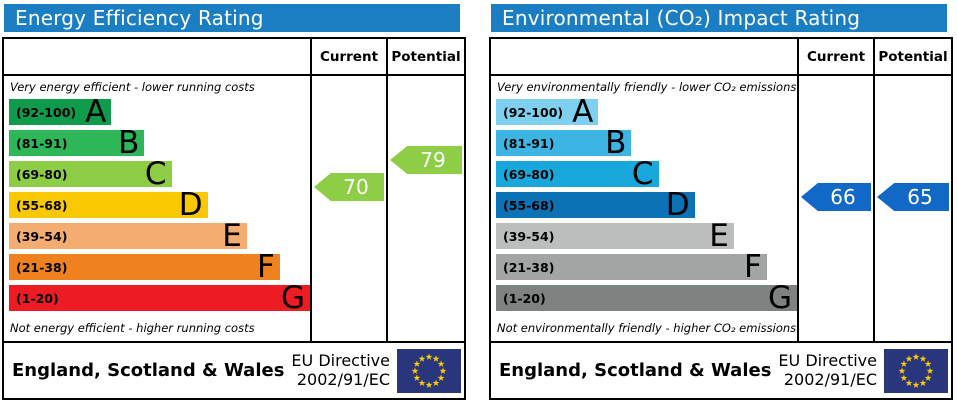 This screenshot has height=404, width=957. Describe the element at coordinates (843, 197) in the screenshot. I see `current-rating-value: 66` at that location.